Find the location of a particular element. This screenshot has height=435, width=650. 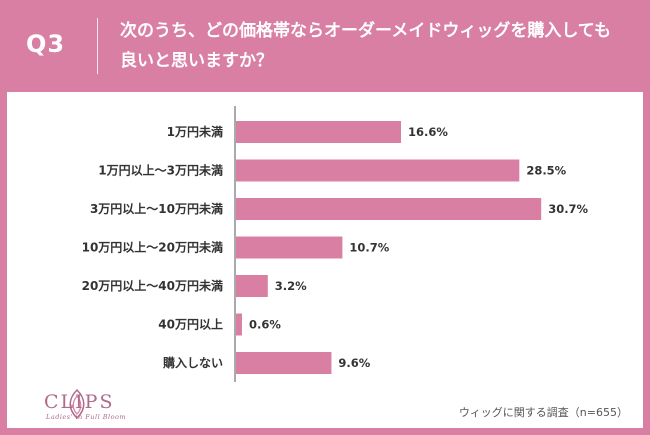

value-label: 10.7% is located at coordinates (369, 248).